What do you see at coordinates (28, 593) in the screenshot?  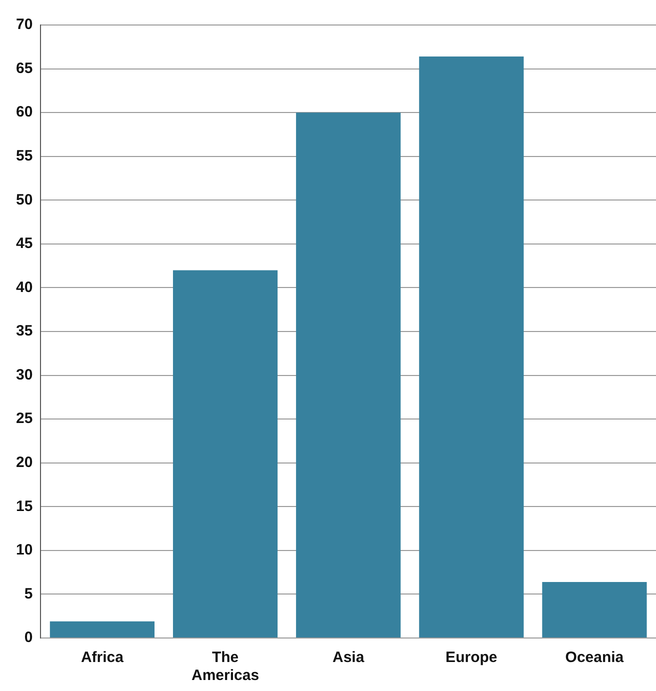 I see `y-tick-label: 5` at bounding box center [28, 593].